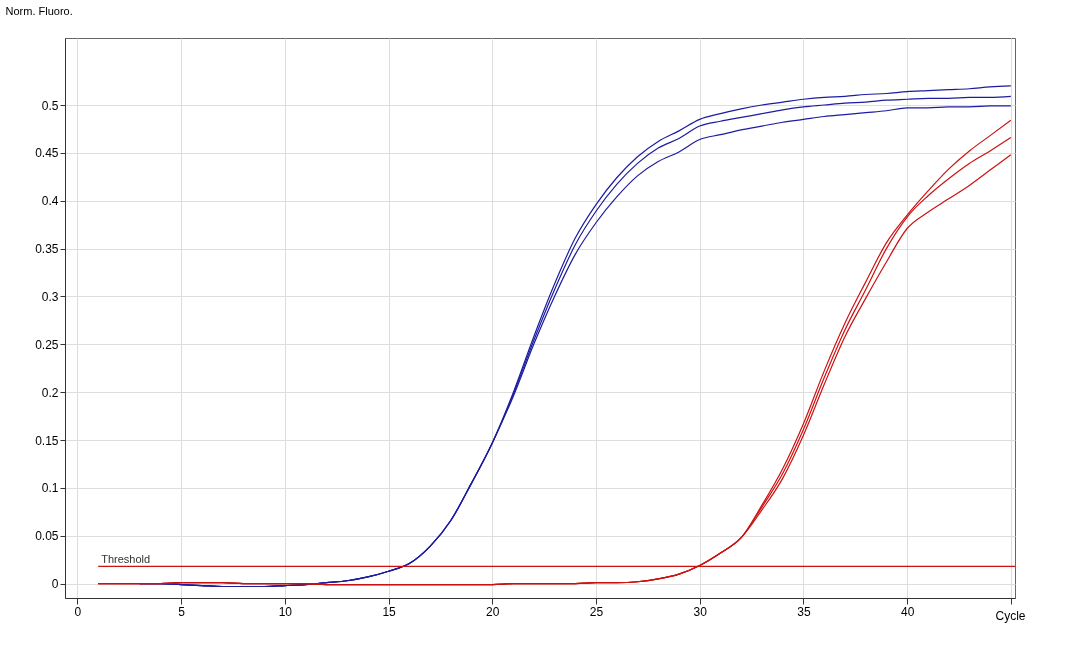 This screenshot has width=1081, height=653. Describe the element at coordinates (50, 105) in the screenshot. I see `y-tick-label: 0.5` at that location.